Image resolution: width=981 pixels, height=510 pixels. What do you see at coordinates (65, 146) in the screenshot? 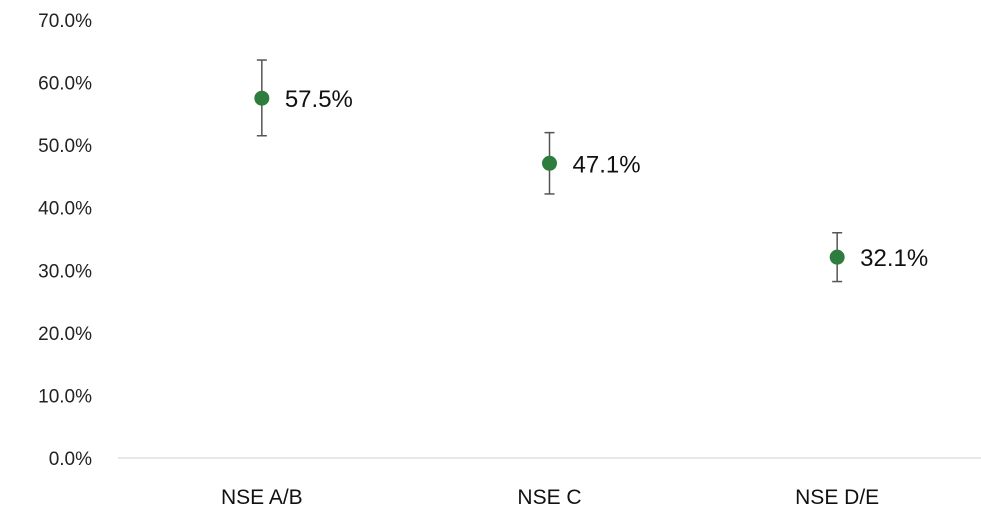
I see `y-tick-label: 50.0%` at bounding box center [65, 146].